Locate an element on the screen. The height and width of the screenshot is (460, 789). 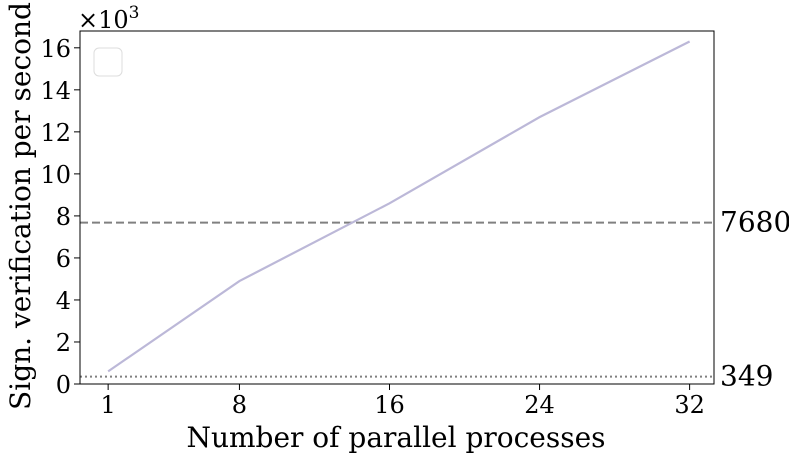
x-axis-label: Number of parallel processes is located at coordinates (395, 437).